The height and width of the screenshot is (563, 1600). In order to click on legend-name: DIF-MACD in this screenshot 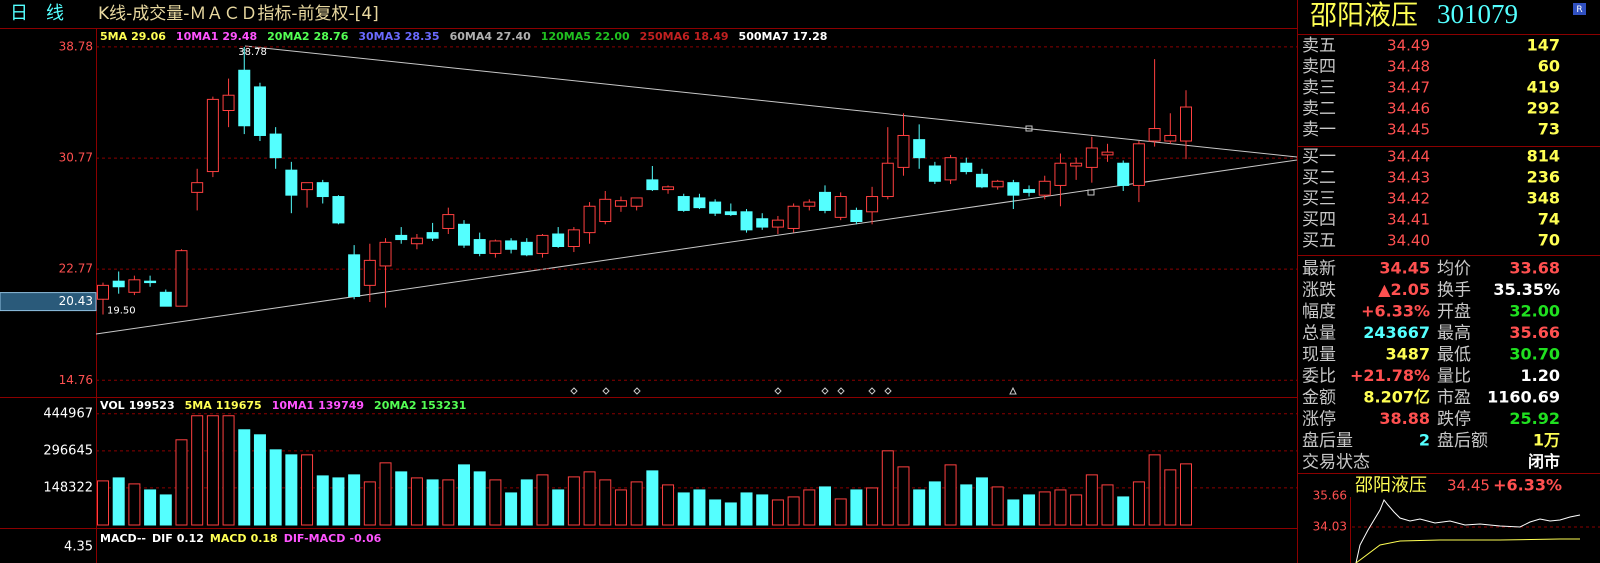, I will do `click(315, 538)`.